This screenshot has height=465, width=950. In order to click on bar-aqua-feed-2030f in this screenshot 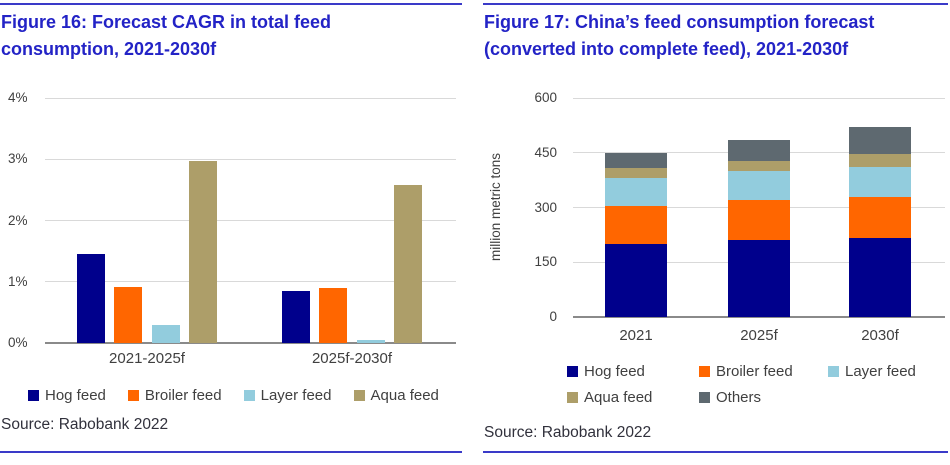, I will do `click(880, 161)`.